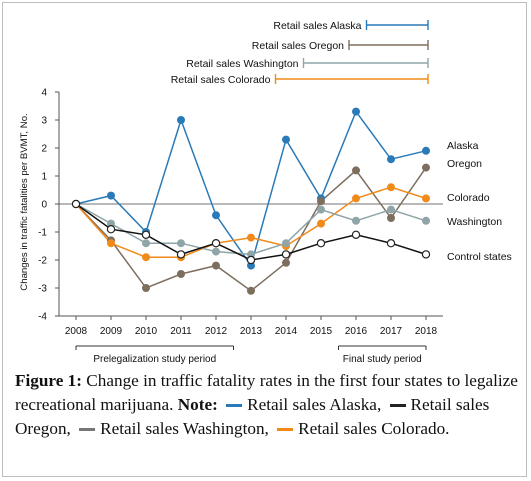  What do you see at coordinates (464, 164) in the screenshot?
I see `series-label: Oregon` at bounding box center [464, 164].